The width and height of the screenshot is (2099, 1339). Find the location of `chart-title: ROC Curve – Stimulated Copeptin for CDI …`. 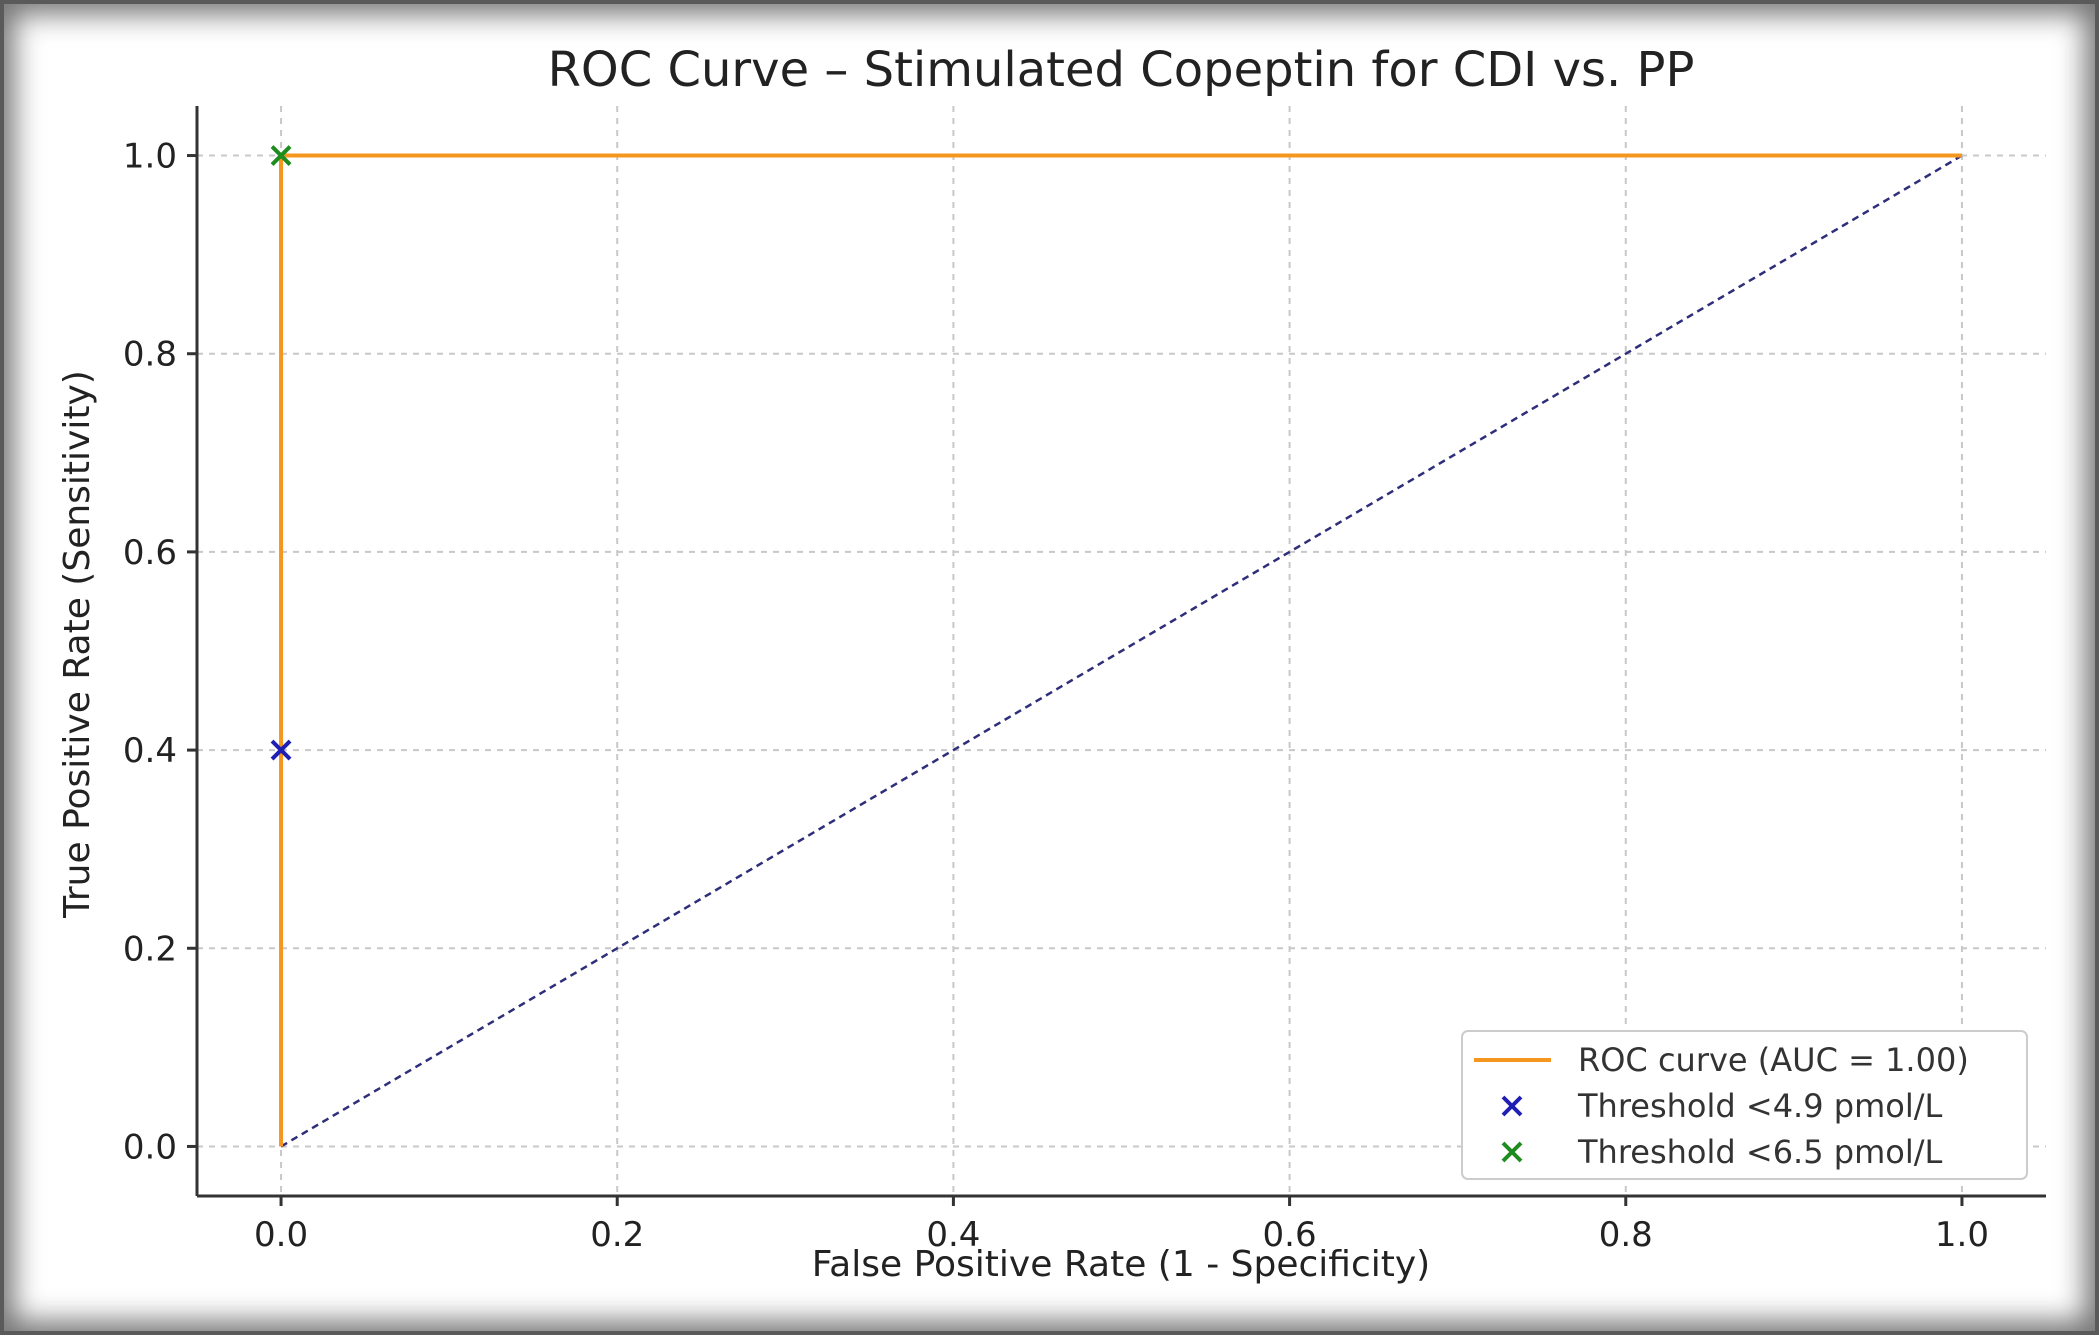

chart-title: ROC Curve – Stimulated Copeptin for CDI … is located at coordinates (1121, 70).